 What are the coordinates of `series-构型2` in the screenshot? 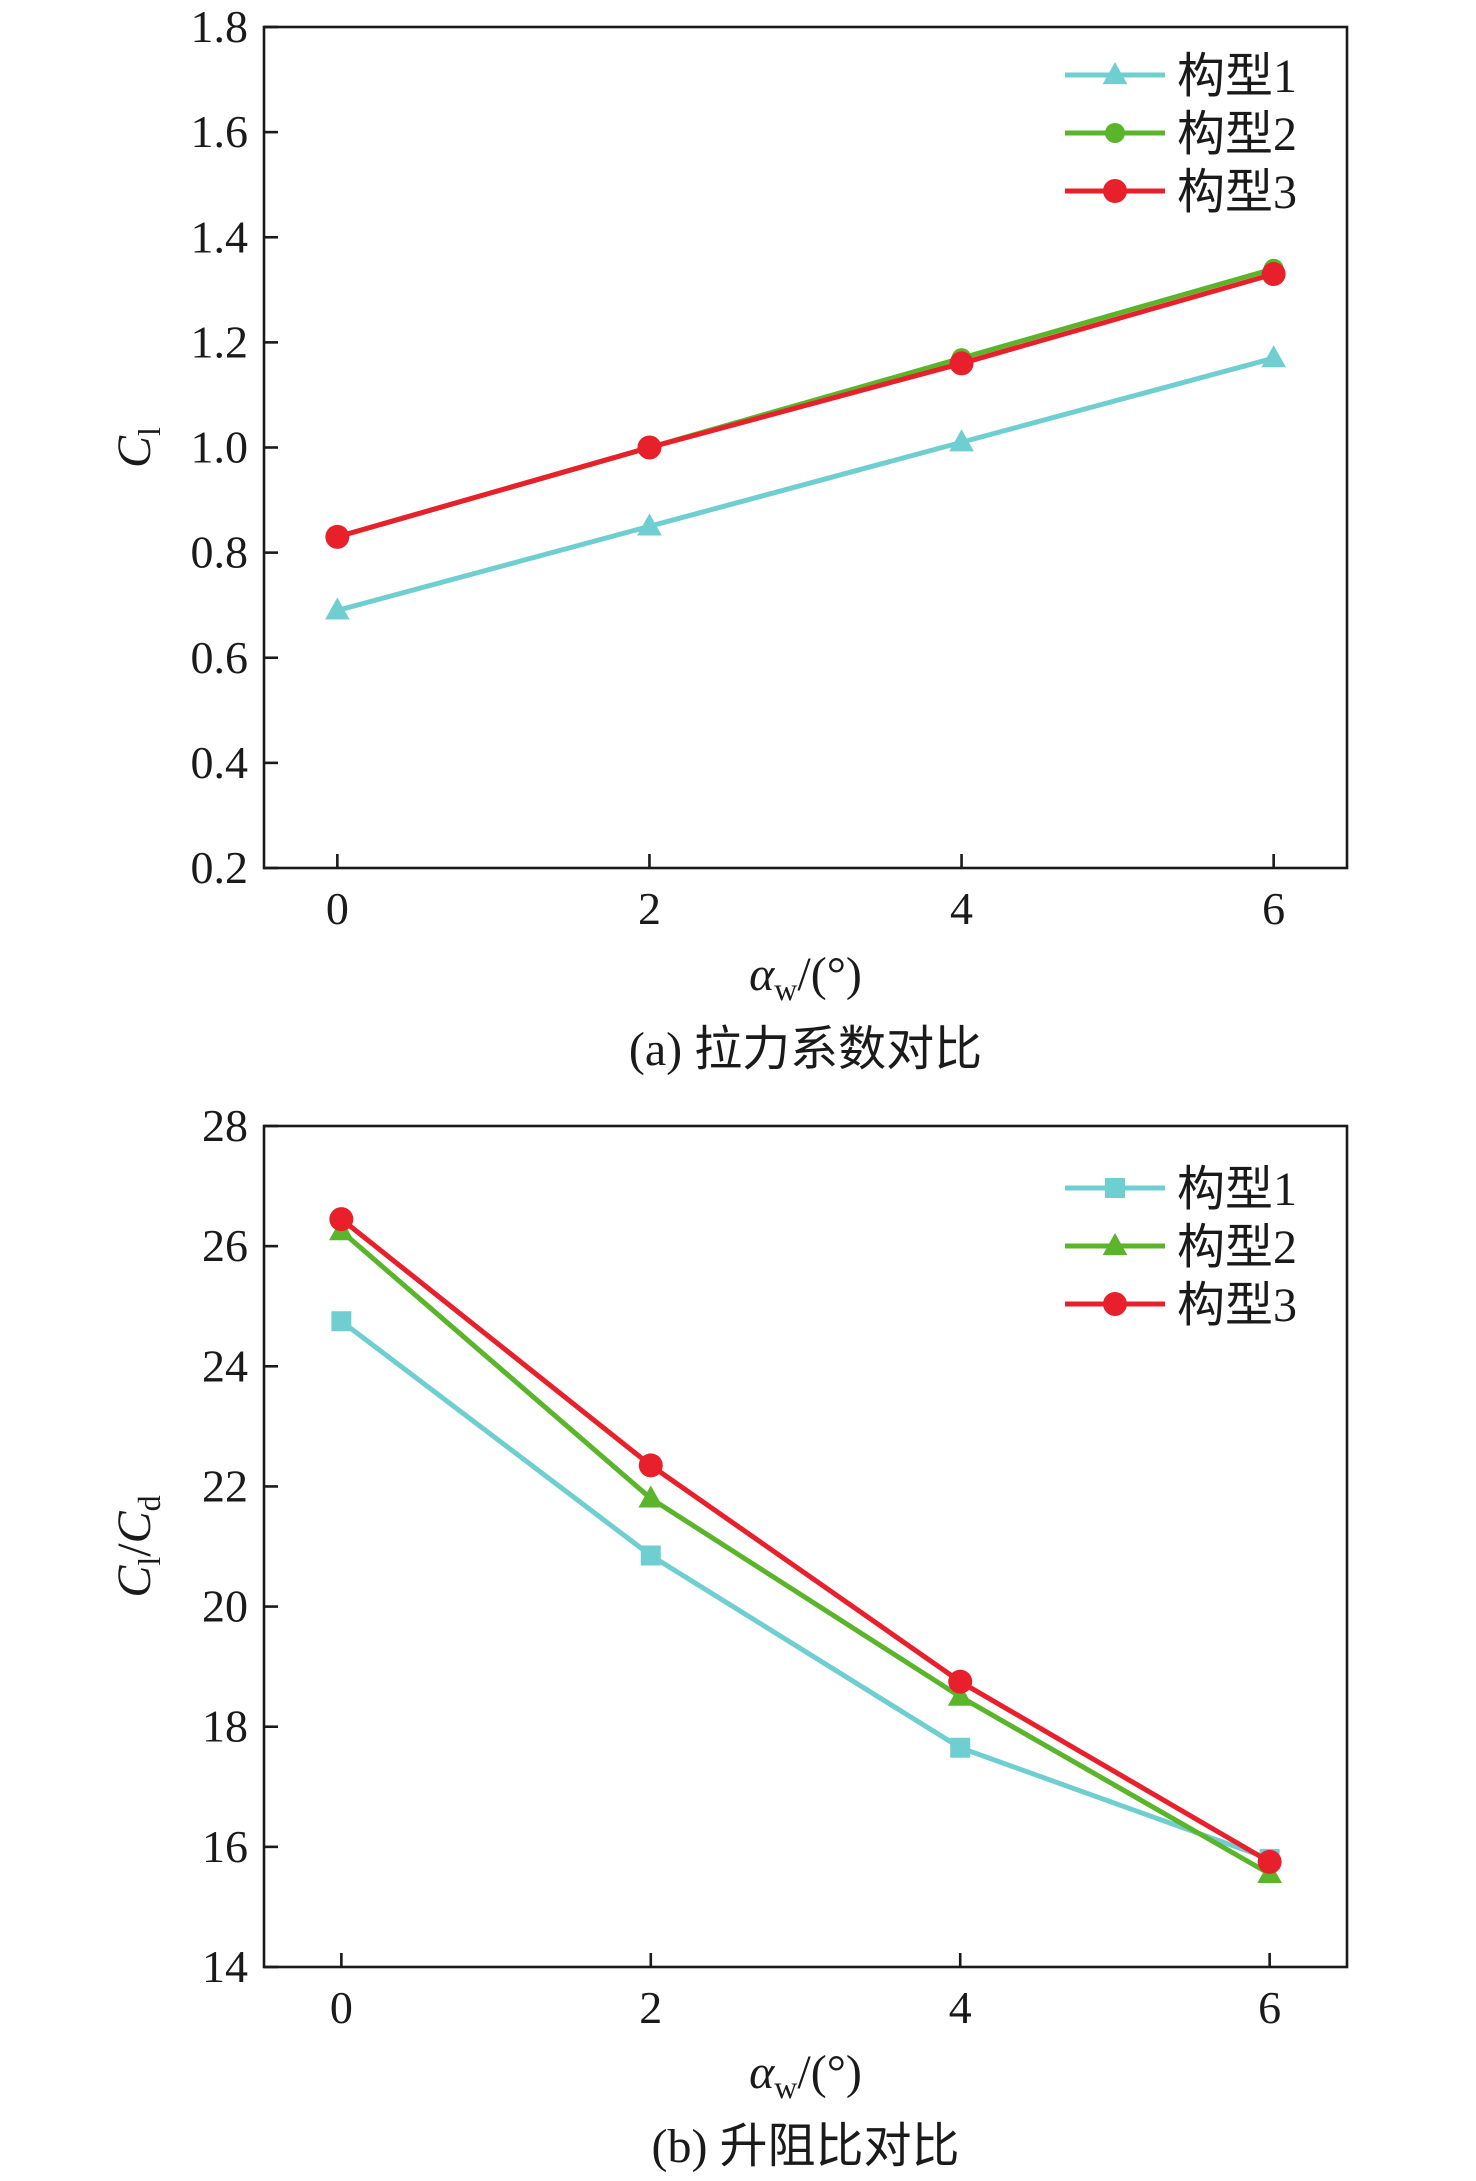 It's located at (805, 402).